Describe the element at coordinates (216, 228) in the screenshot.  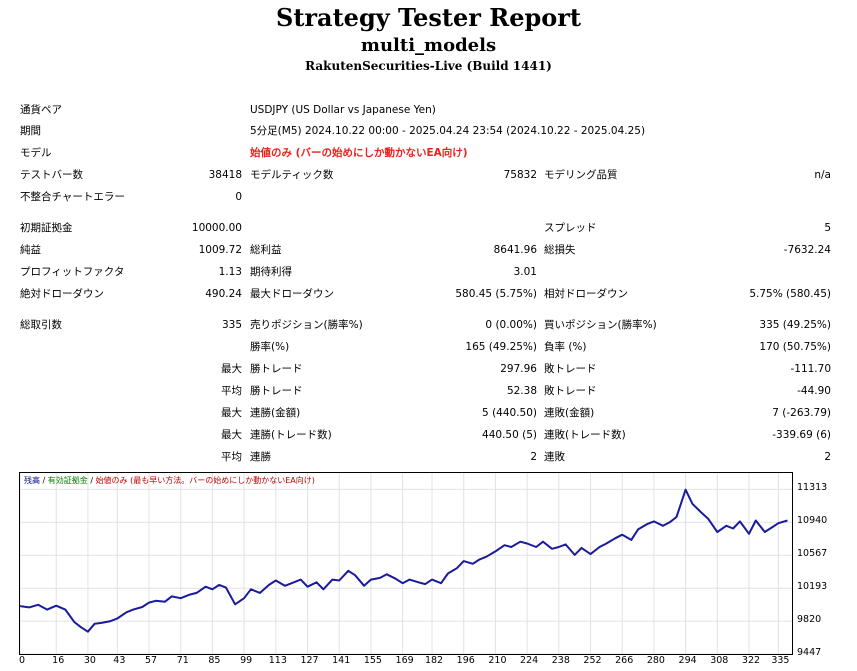
I see `deposit-value: 10000.00` at that location.